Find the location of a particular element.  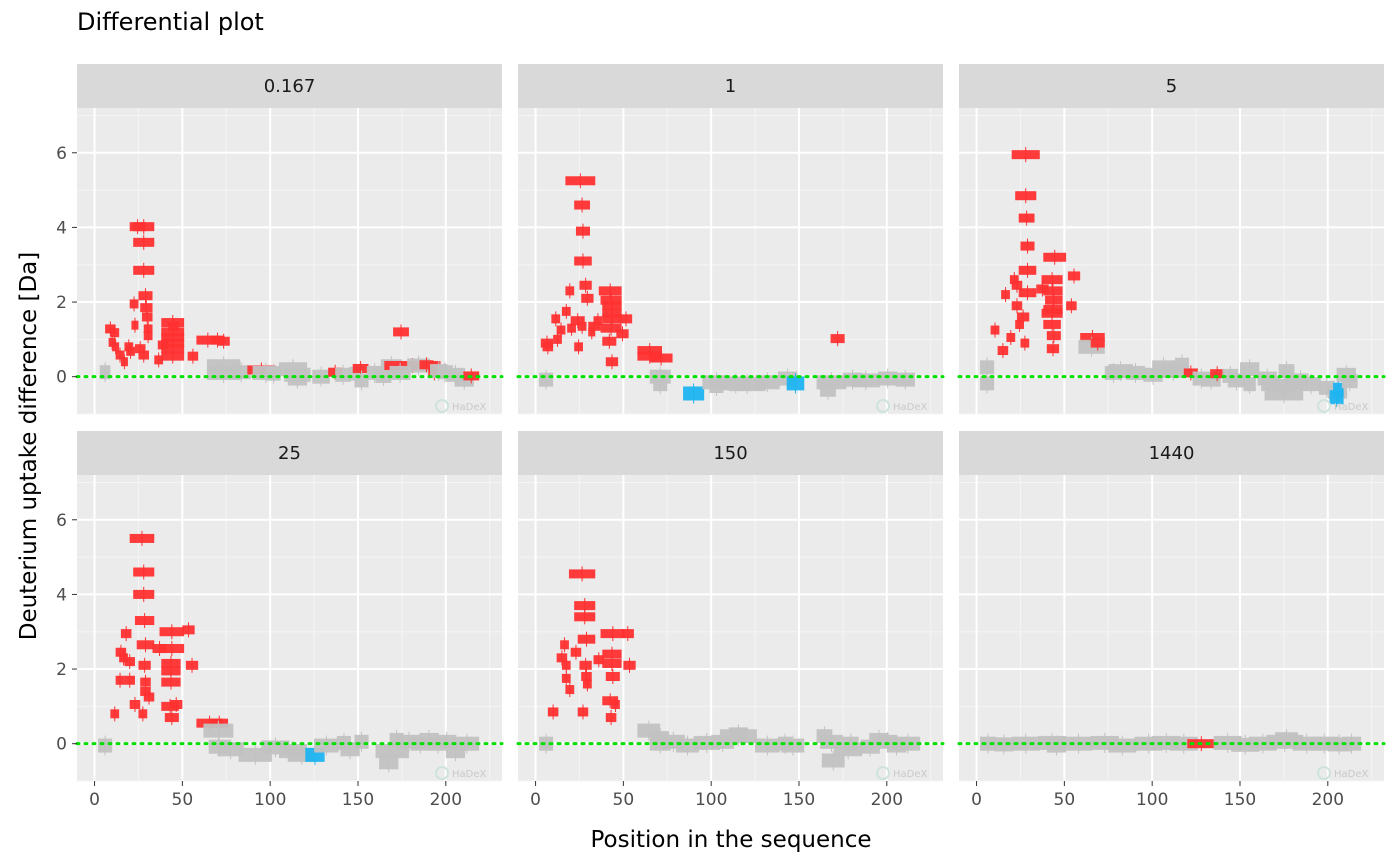

facet-label: 1440 is located at coordinates (1172, 453).